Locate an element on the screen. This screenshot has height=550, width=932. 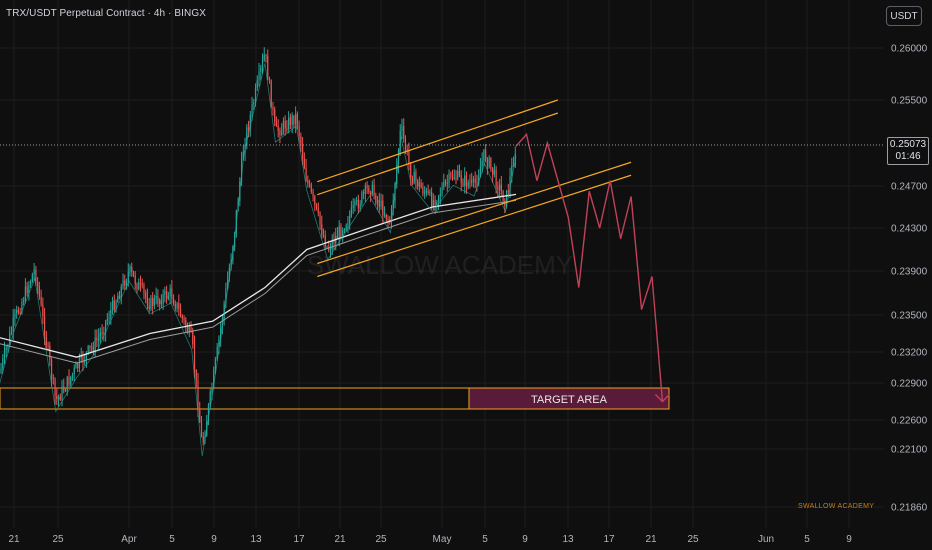
projected-price-path is located at coordinates (592, 267).